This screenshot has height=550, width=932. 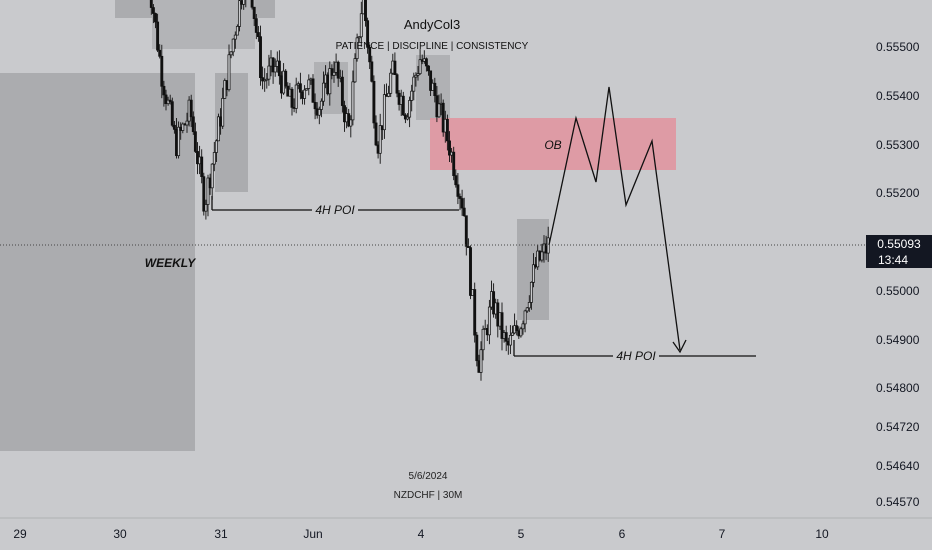 I want to click on price-tick-label: 0.54900, so click(x=898, y=340).